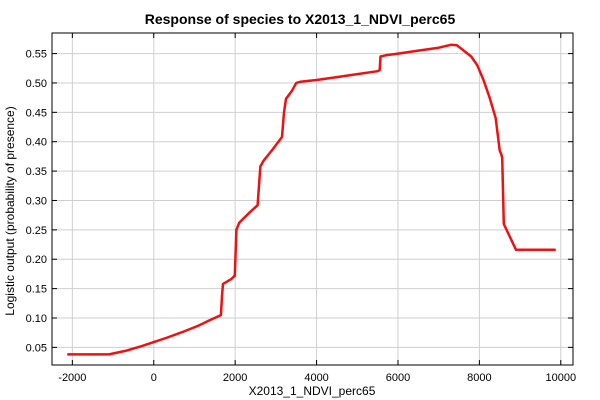  What do you see at coordinates (36, 290) in the screenshot?
I see `y-tick-label: 0.15` at bounding box center [36, 290].